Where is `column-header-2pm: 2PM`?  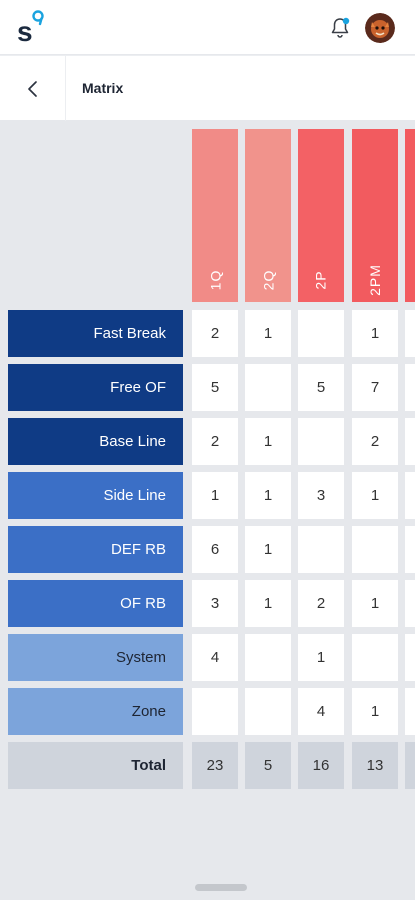
column-header-2pm: 2PM is located at coordinates (375, 215).